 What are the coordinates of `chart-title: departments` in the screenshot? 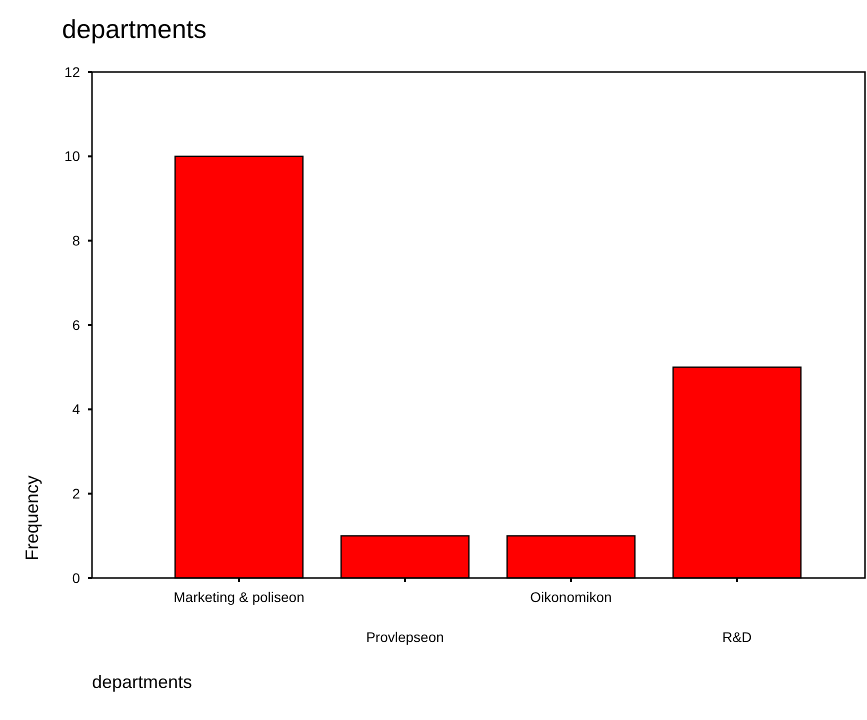 It's located at (134, 29).